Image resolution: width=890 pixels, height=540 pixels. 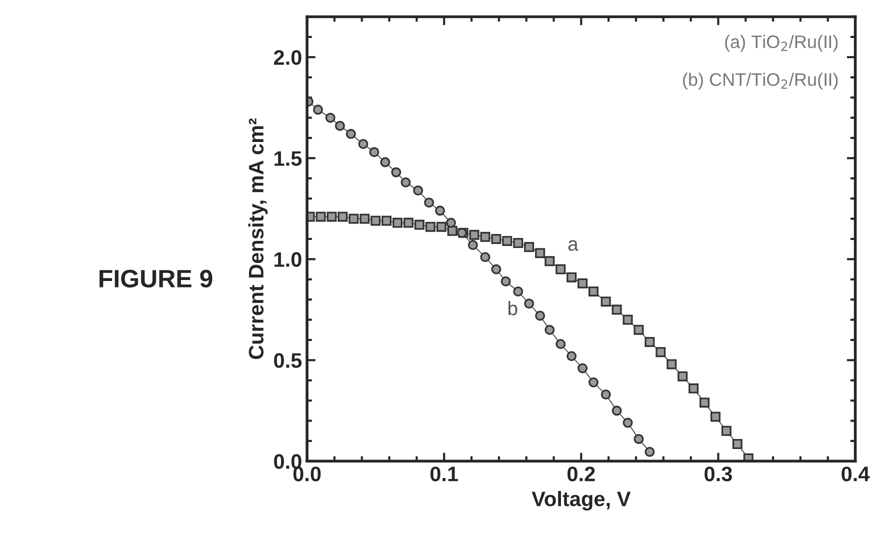 I want to click on annotation: (b) CNT/TiO$_{2}$/Ru(II), so click(x=760, y=81).